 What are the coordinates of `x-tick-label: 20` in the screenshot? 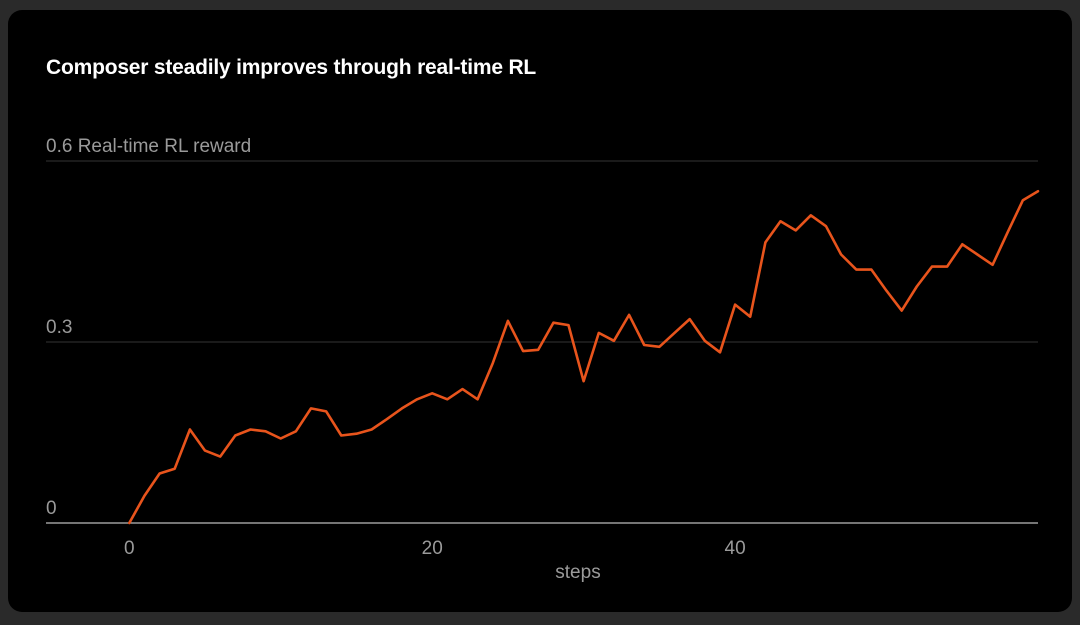 It's located at (432, 548).